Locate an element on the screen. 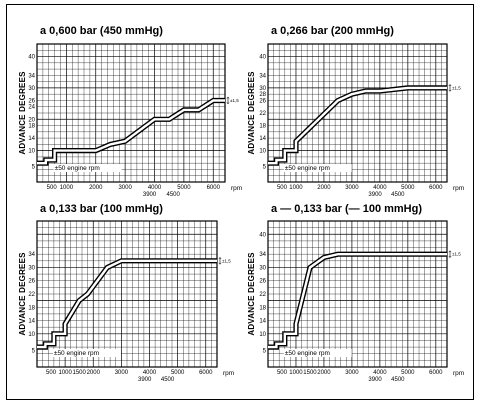 The height and width of the screenshot is (404, 480). y-tick-label: 40 is located at coordinates (31, 58).